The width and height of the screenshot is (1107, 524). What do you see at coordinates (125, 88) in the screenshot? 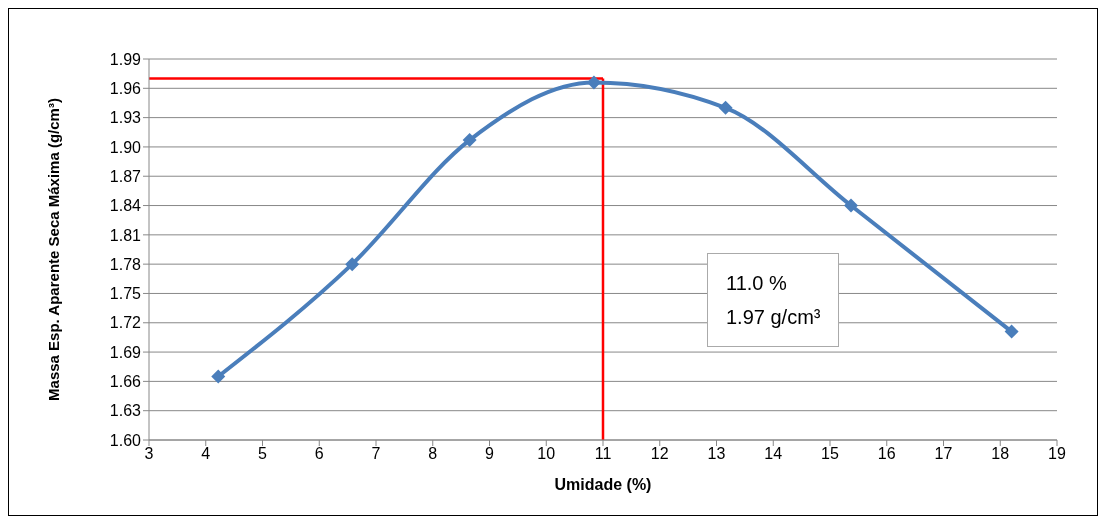
I see `y-tick-label: 1.96` at bounding box center [125, 88].